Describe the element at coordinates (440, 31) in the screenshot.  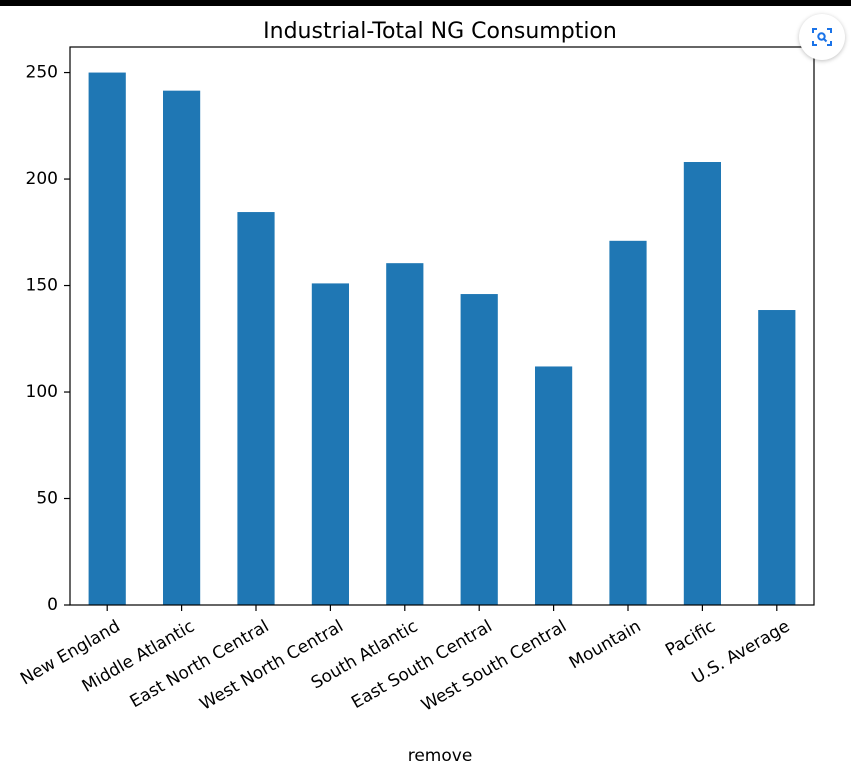
I see `chart-title: Industrial-Total NG Consumption` at that location.